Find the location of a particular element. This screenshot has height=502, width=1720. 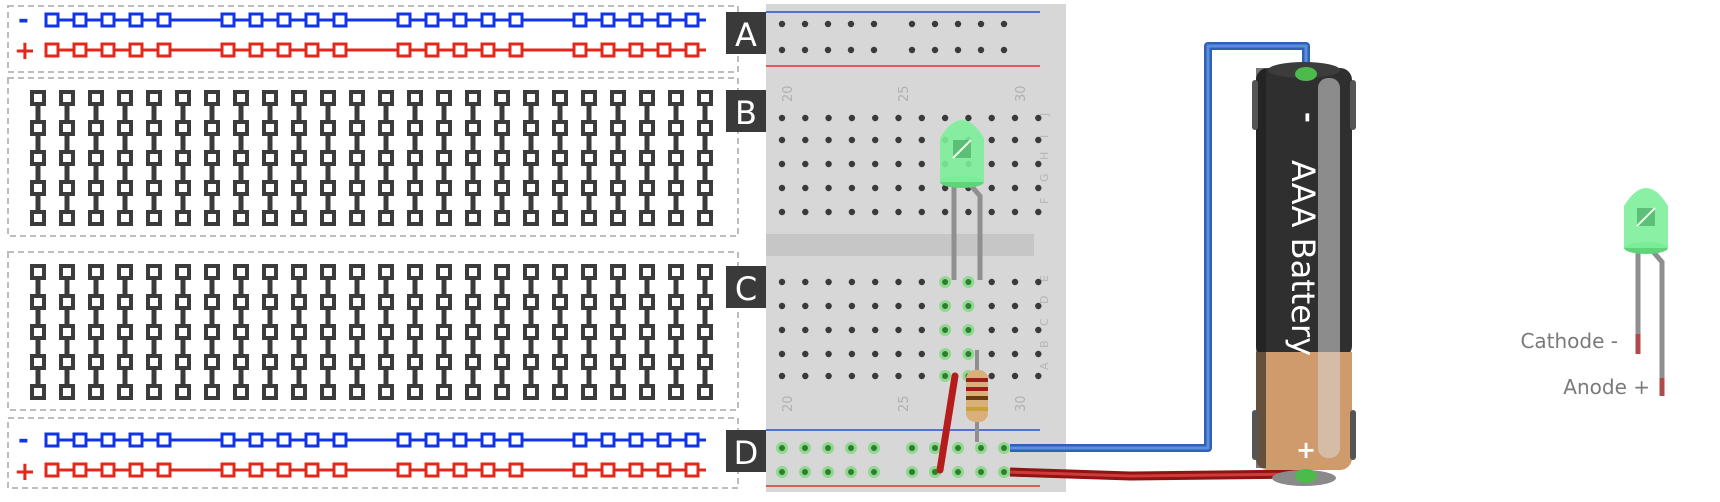

section-badge-c: C is located at coordinates (746, 287).